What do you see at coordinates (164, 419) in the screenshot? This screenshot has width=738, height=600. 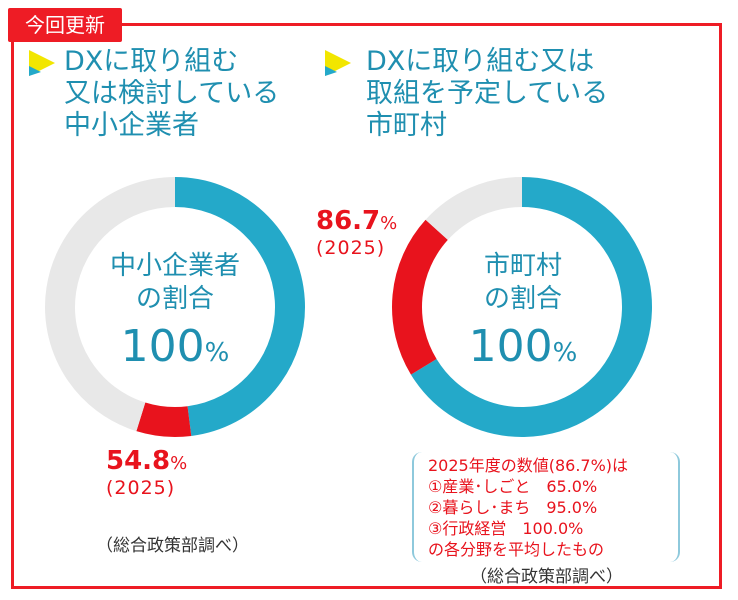 I see `donut-0-segment-red` at bounding box center [164, 419].